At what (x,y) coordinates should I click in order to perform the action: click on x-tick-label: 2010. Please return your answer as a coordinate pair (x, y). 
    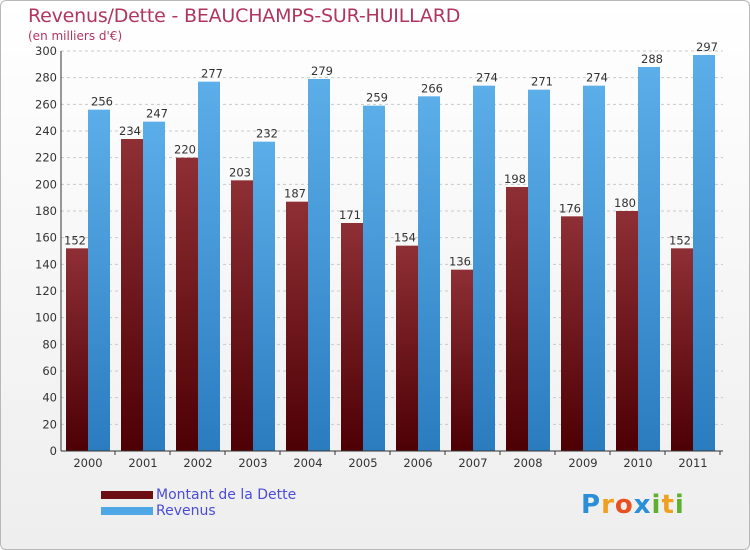
    Looking at the image, I should click on (637, 463).